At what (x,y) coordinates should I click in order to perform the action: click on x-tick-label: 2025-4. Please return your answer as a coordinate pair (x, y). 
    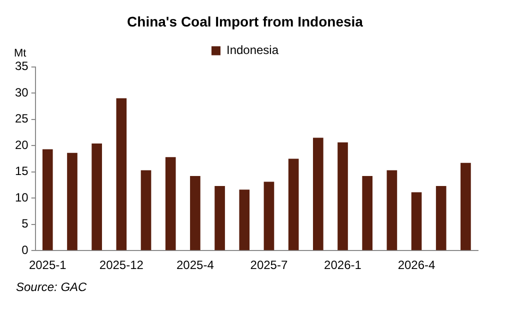
    Looking at the image, I should click on (195, 265).